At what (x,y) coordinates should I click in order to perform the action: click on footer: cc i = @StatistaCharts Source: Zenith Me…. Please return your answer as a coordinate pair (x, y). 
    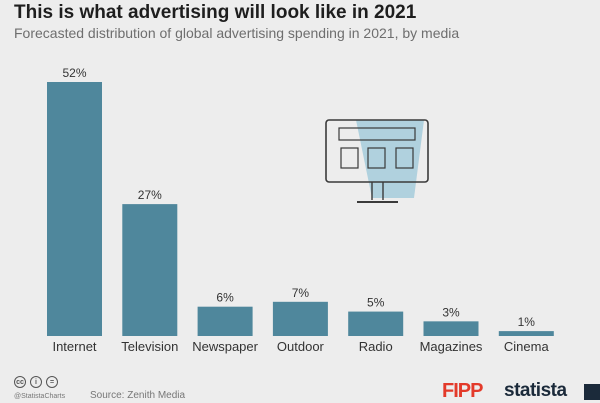
    Looking at the image, I should click on (307, 388).